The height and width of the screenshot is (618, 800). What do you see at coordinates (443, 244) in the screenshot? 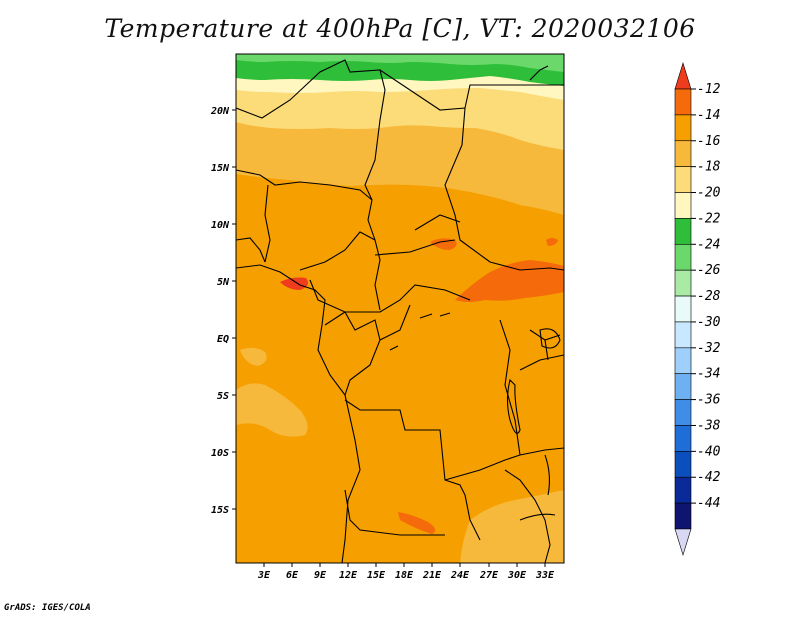
I see `field-patch-dark-orange-center` at bounding box center [443, 244].